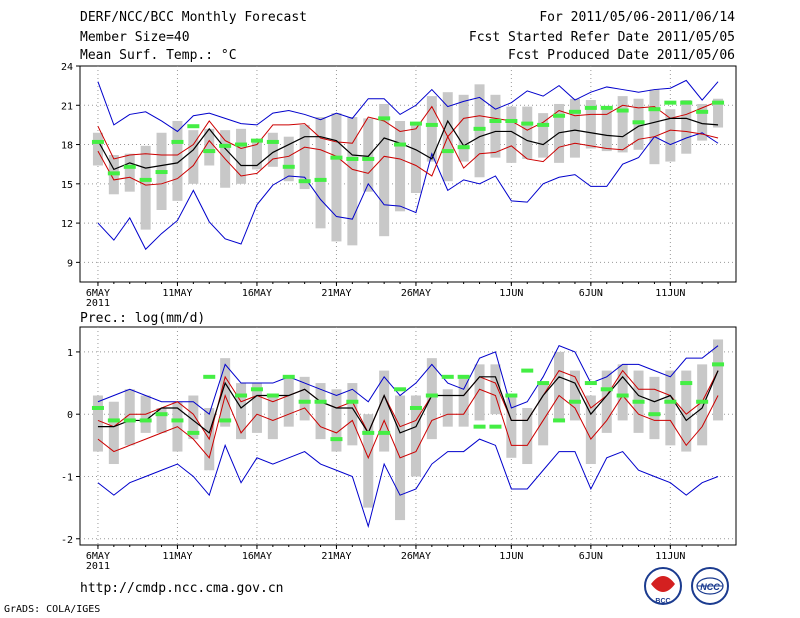 This screenshot has height=618, width=800. I want to click on temp-x-tick-label: 1JUN, so click(511, 293).